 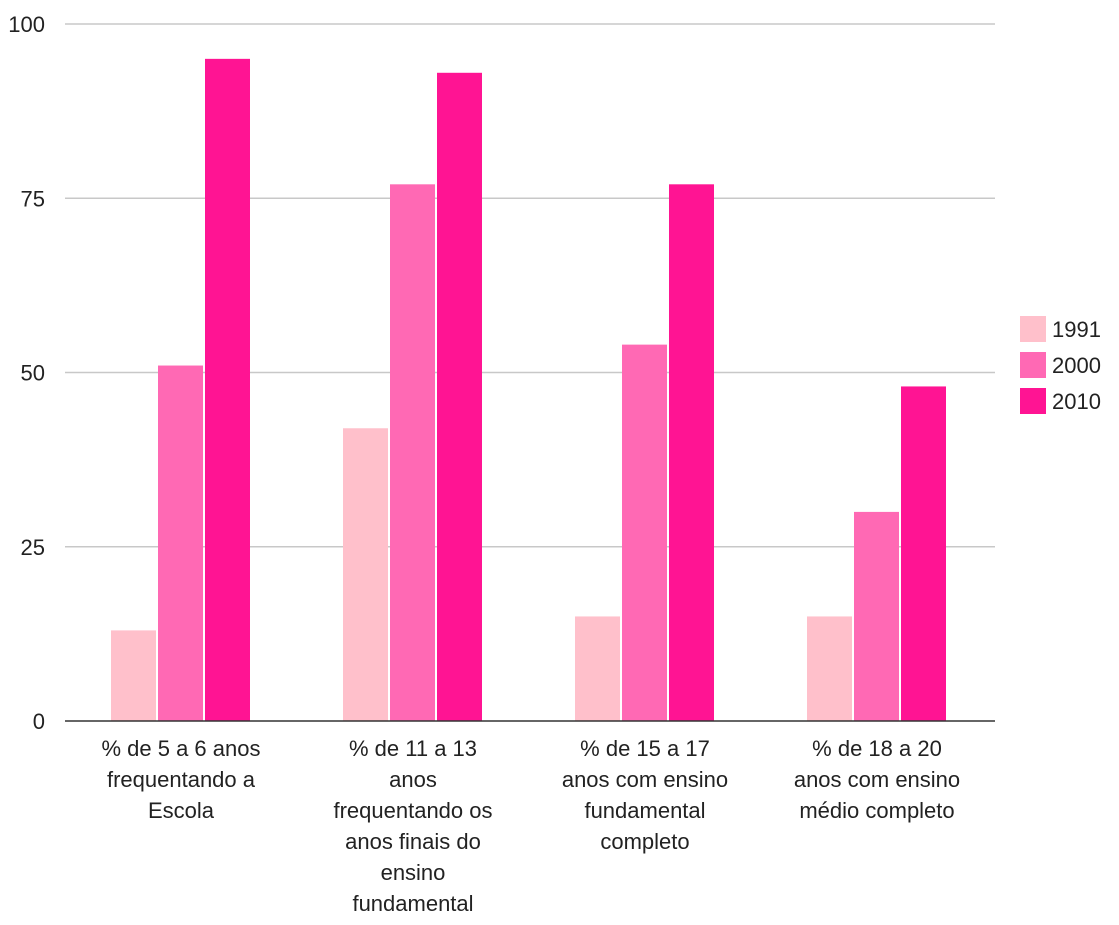 I want to click on y-tick-label: 0, so click(x=39, y=721).